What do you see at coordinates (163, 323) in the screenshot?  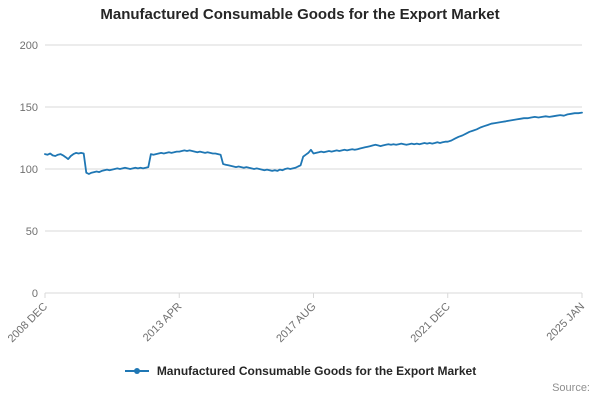 I see `x-tick-label: 2013 APR` at bounding box center [163, 323].